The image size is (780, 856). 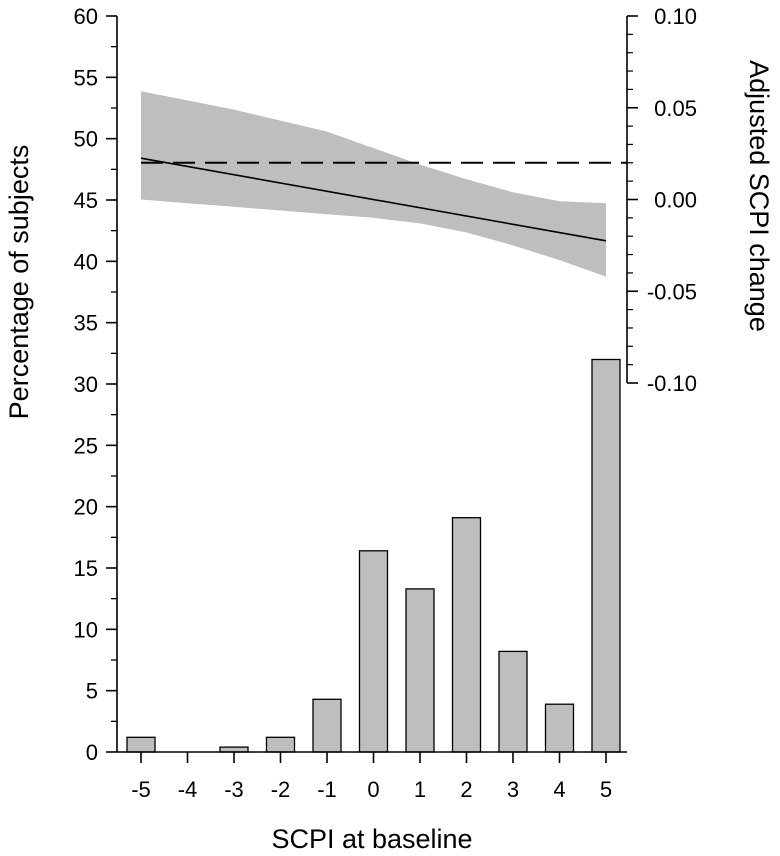 What do you see at coordinates (513, 789) in the screenshot?
I see `x-tick-label: 3` at bounding box center [513, 789].